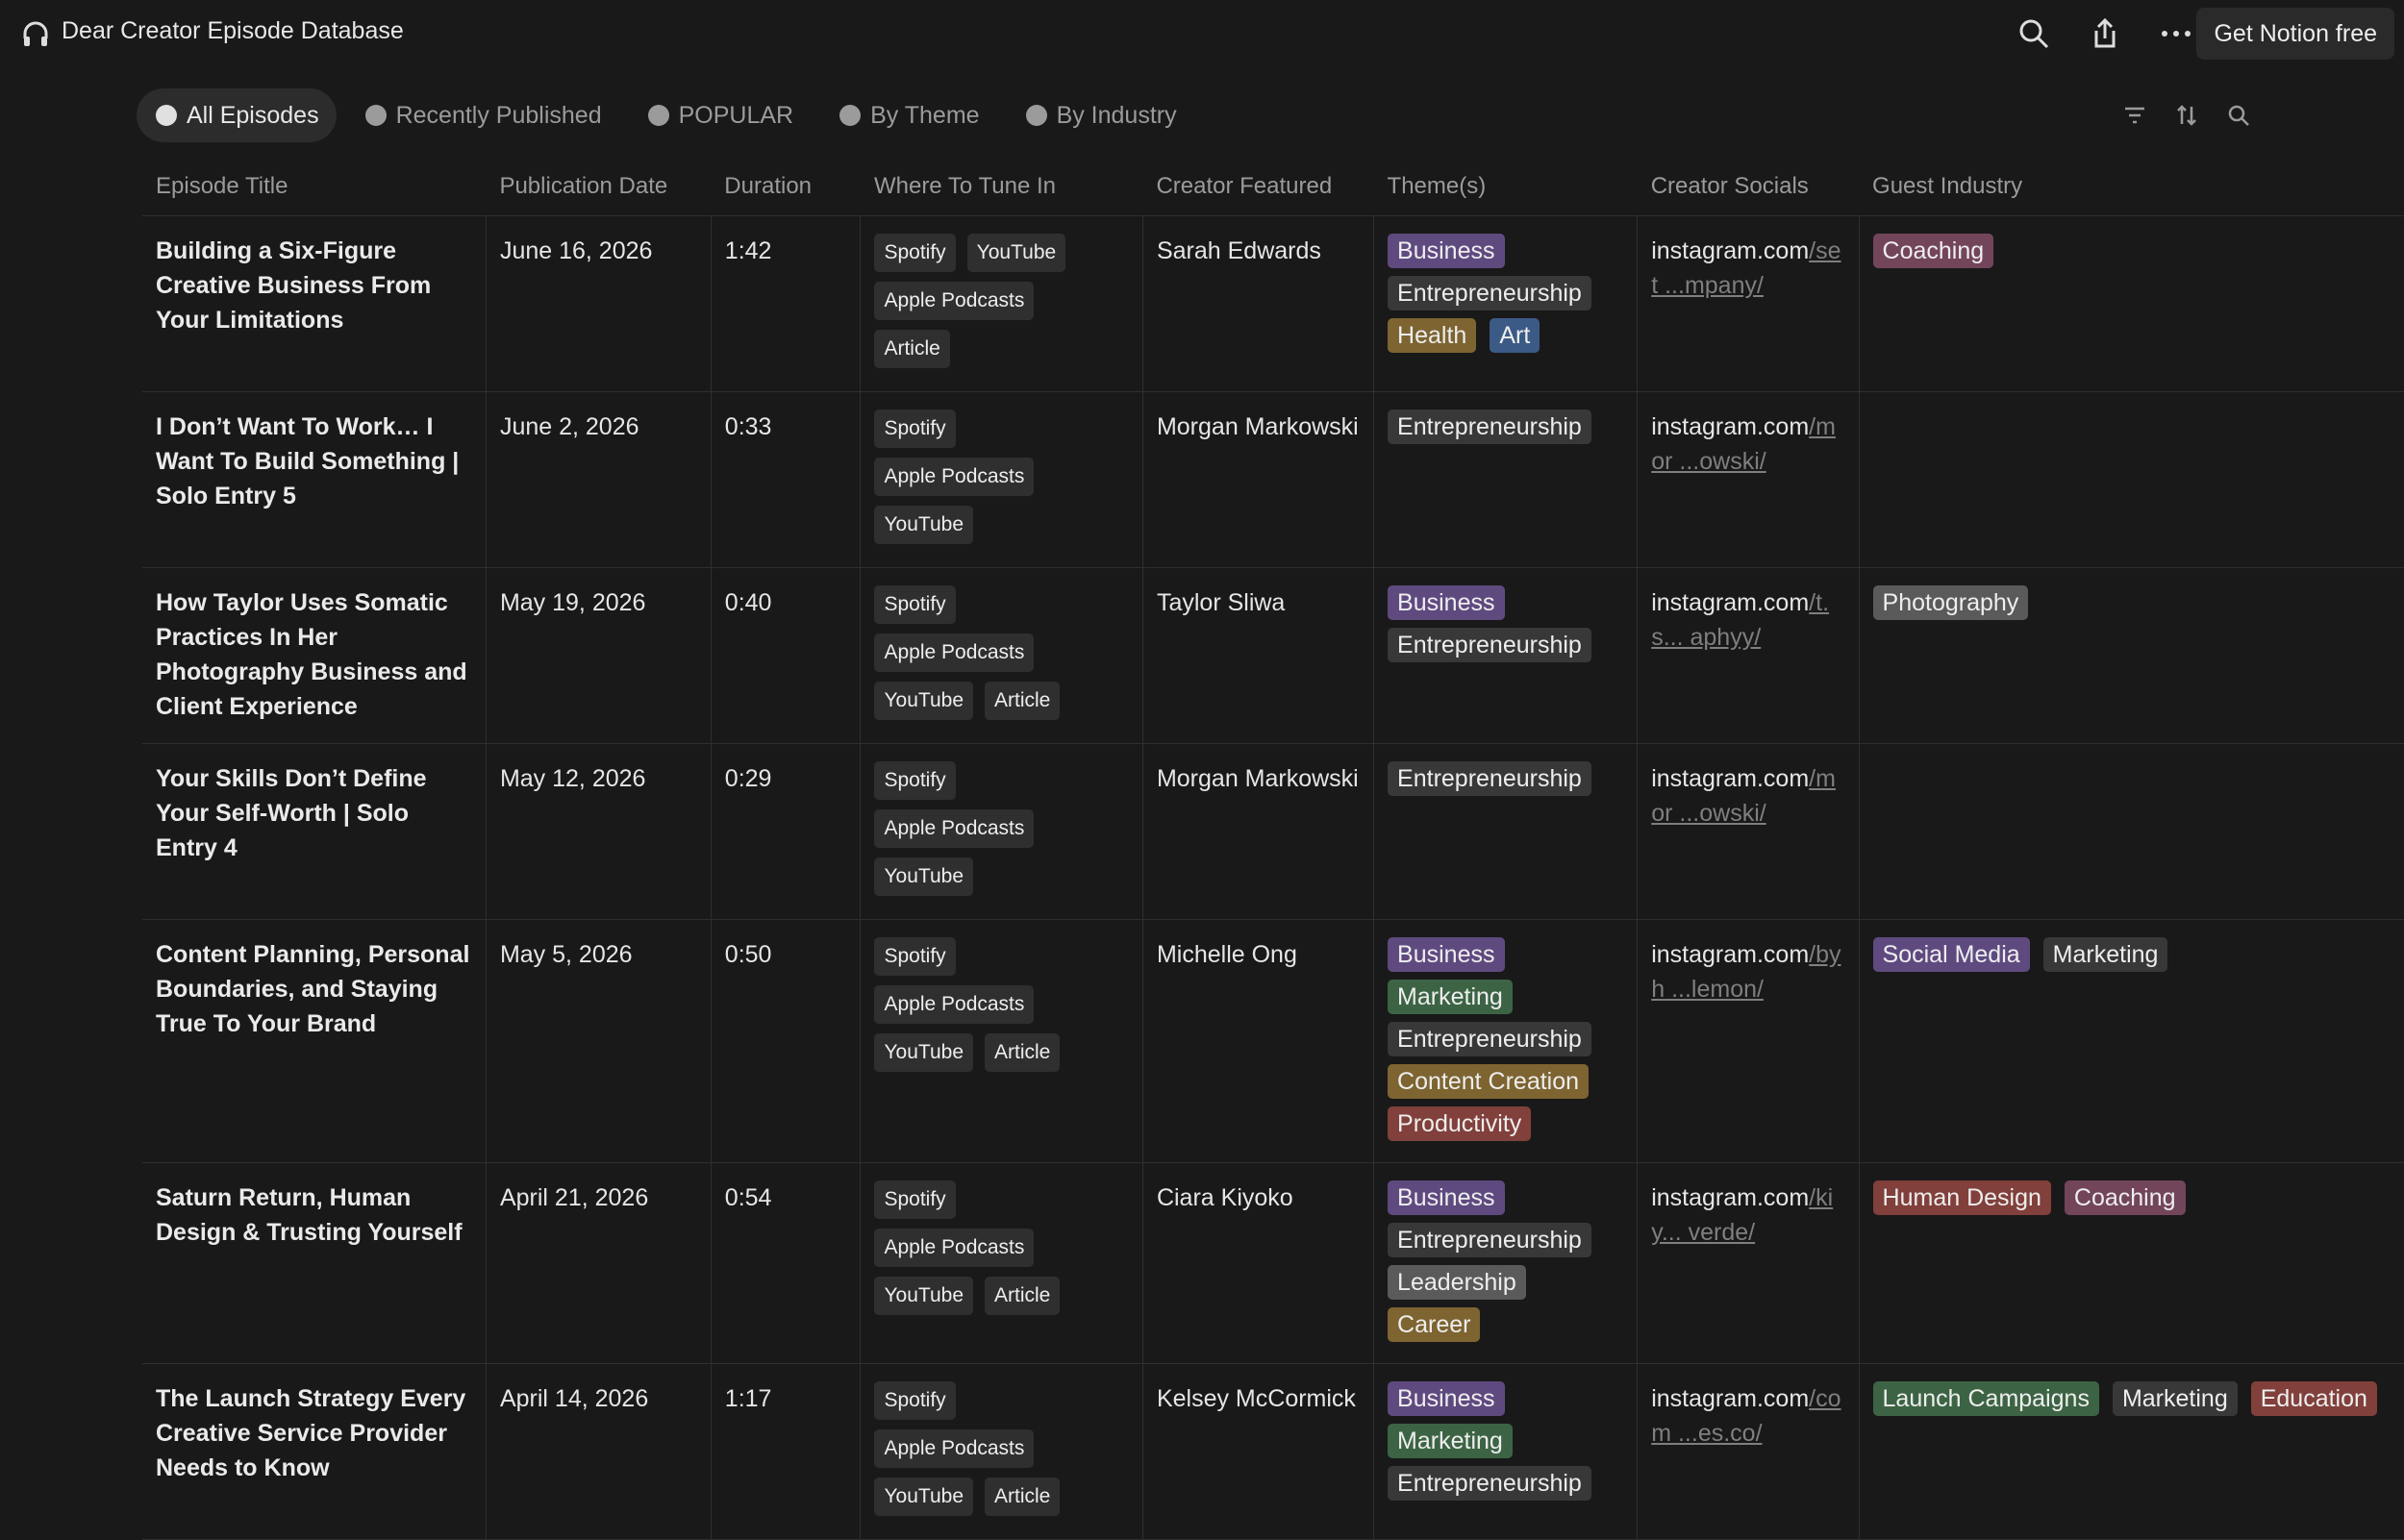 The height and width of the screenshot is (1540, 2404). What do you see at coordinates (599, 1263) in the screenshot?
I see `publication-date: April 21, 2026` at bounding box center [599, 1263].